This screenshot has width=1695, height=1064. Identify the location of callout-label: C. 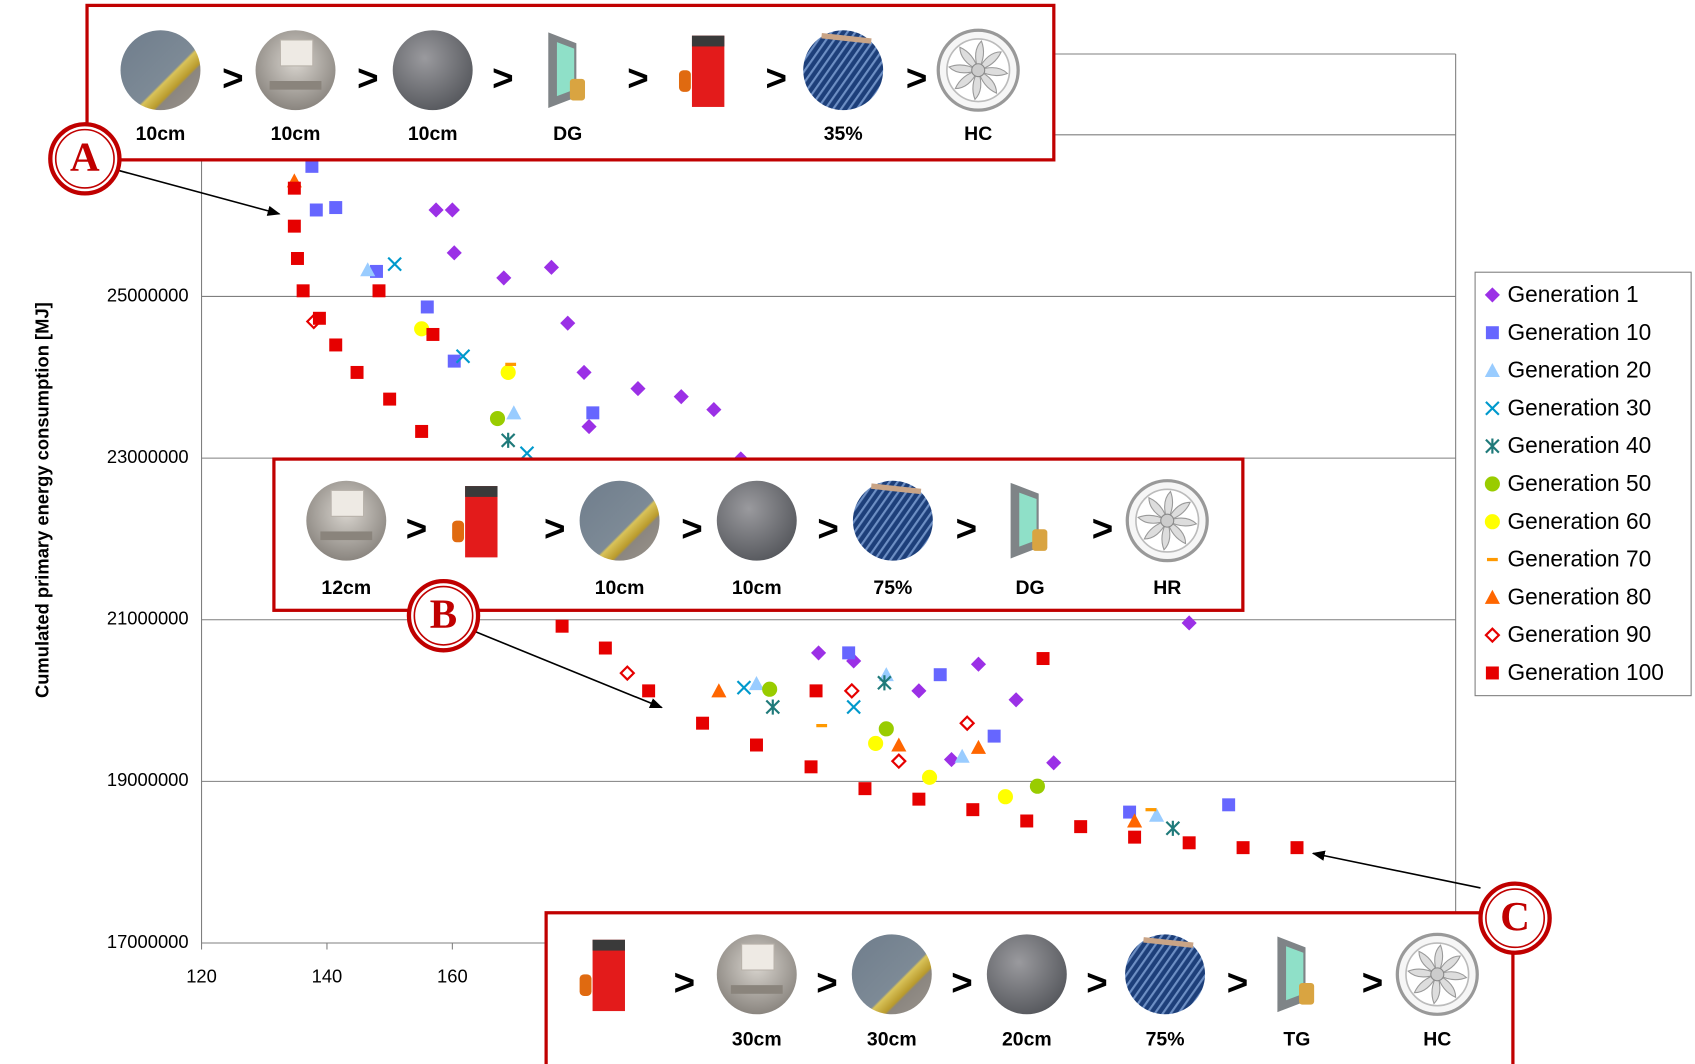
(1515, 916).